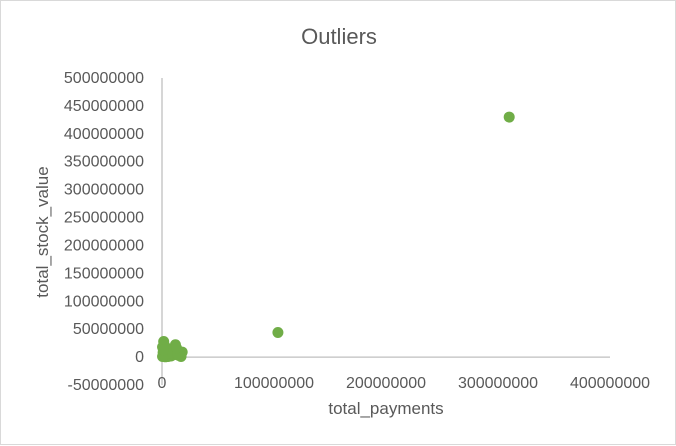 The height and width of the screenshot is (446, 676). Describe the element at coordinates (104, 218) in the screenshot. I see `y-tick-label: 250000000` at that location.